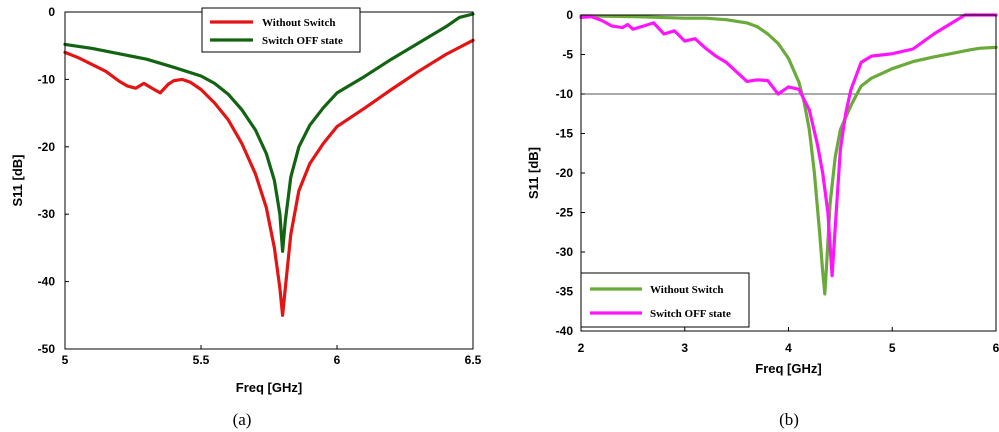 The height and width of the screenshot is (432, 999). Describe the element at coordinates (567, 55) in the screenshot. I see `y-tick-label: -5` at that location.